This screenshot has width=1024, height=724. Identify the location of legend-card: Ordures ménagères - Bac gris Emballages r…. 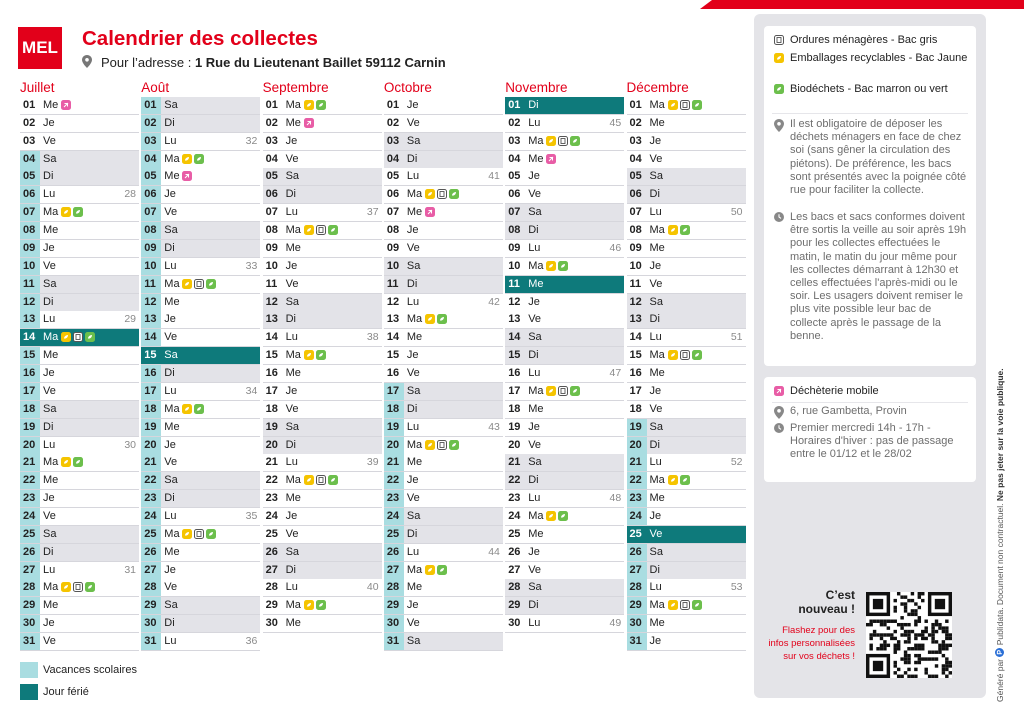
(870, 196).